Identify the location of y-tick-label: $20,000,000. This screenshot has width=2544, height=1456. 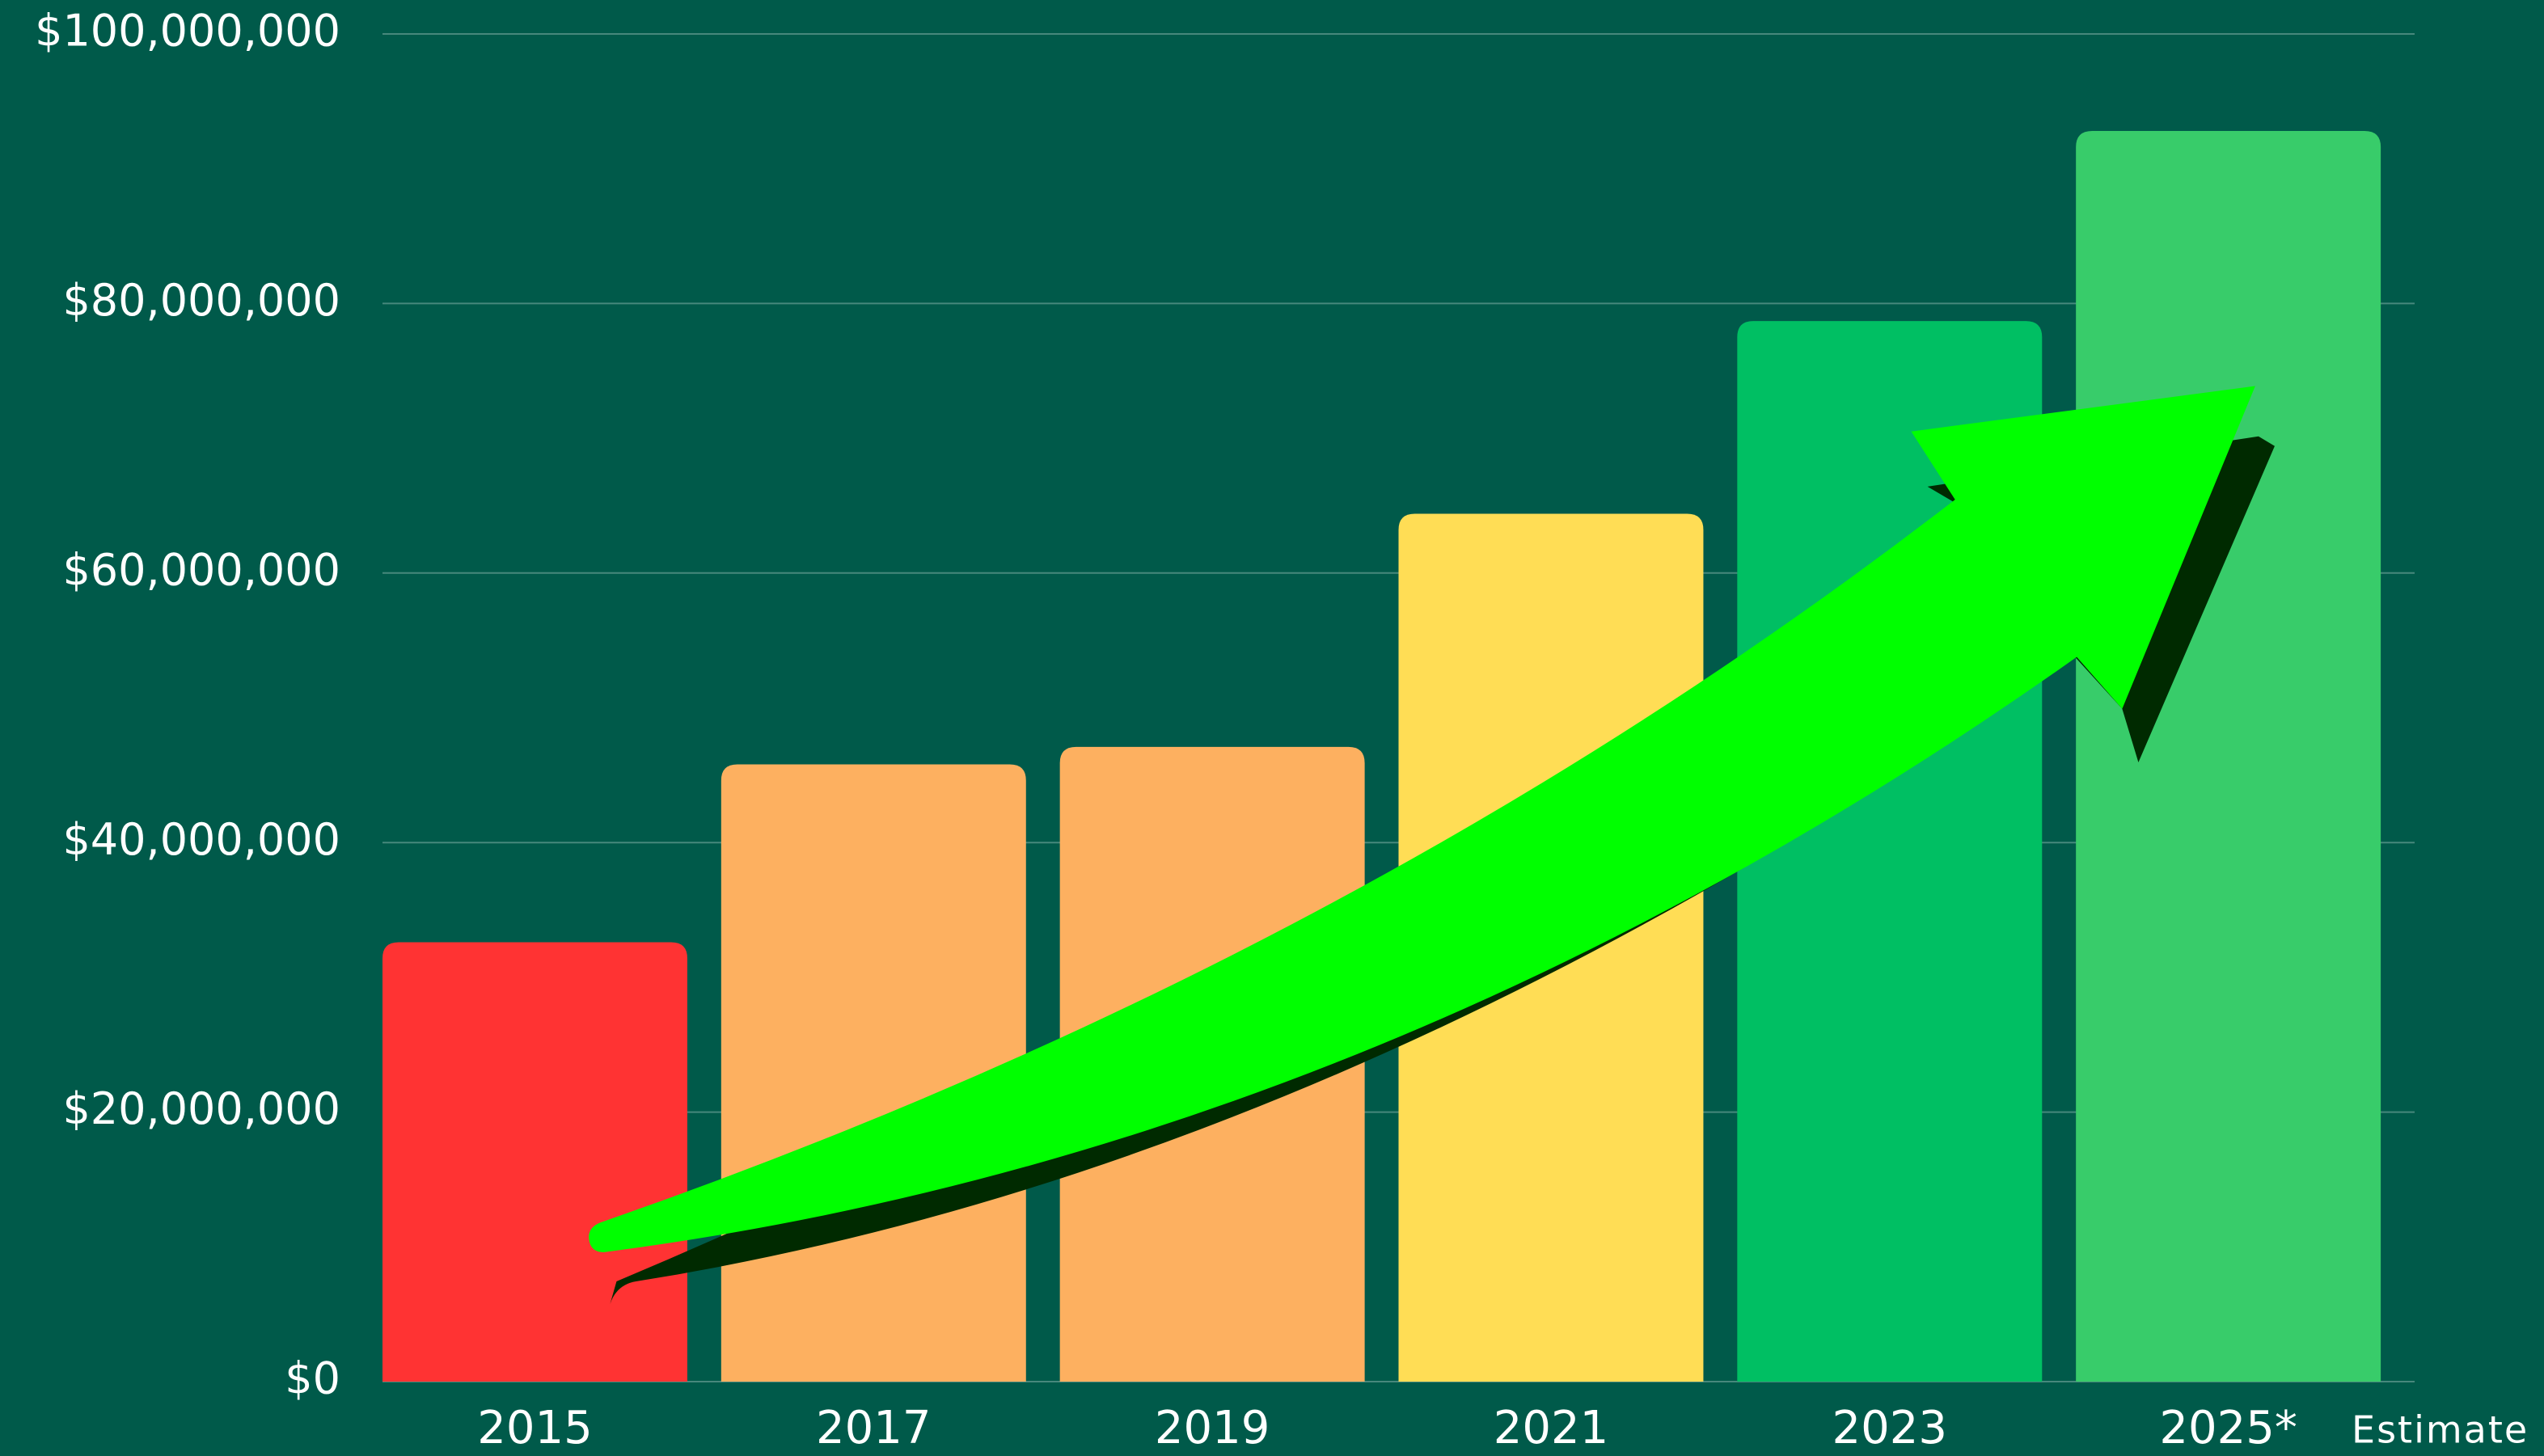
(201, 1108).